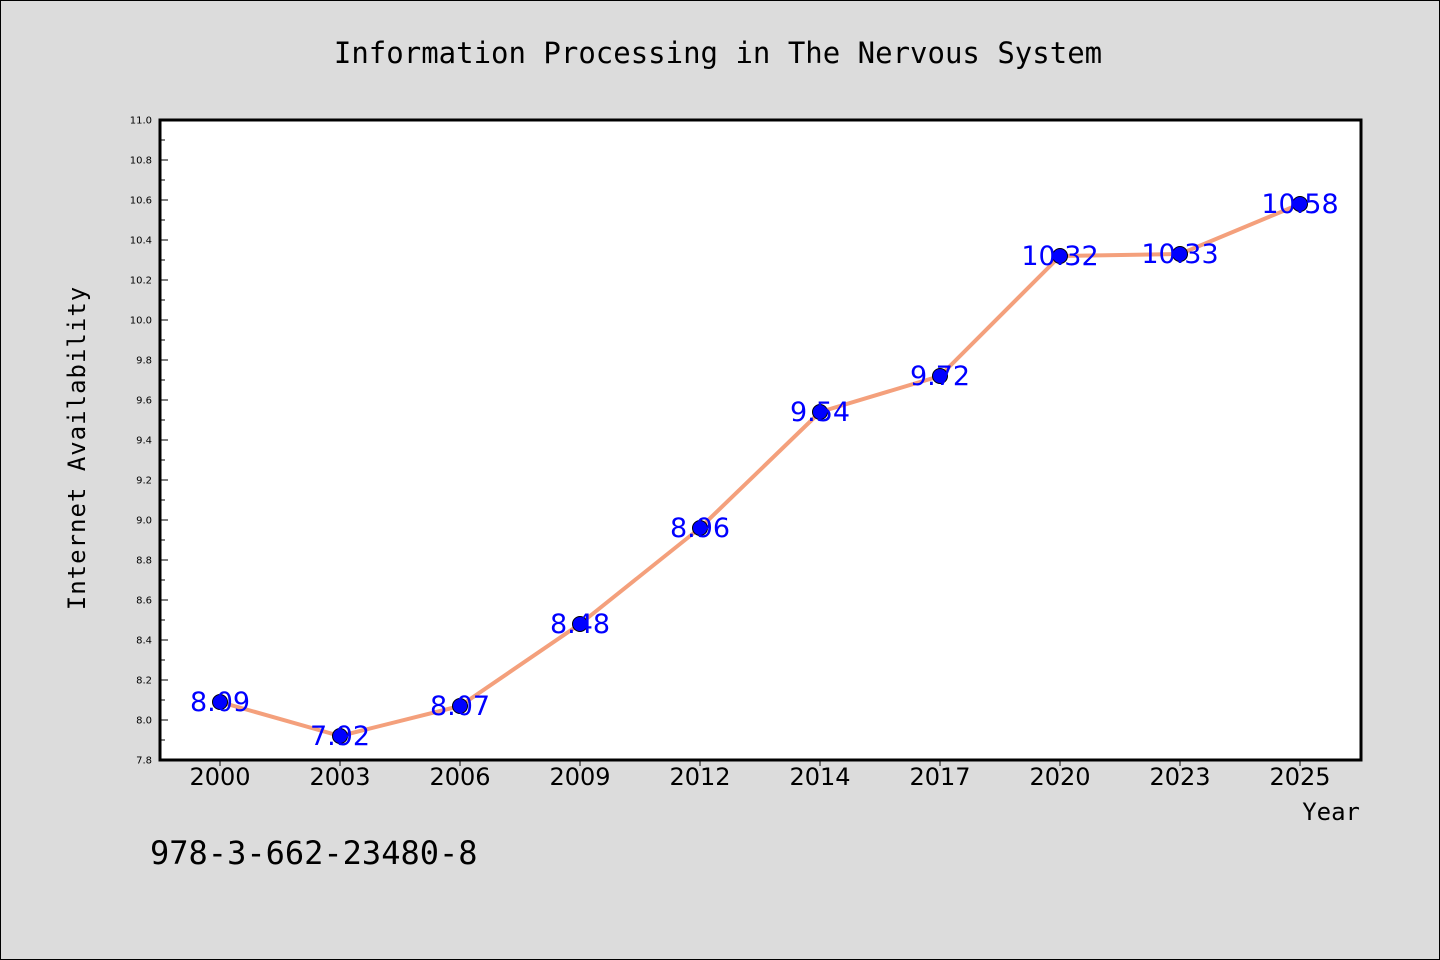  Describe the element at coordinates (459, 777) in the screenshot. I see `x-tick-label: 2006` at that location.